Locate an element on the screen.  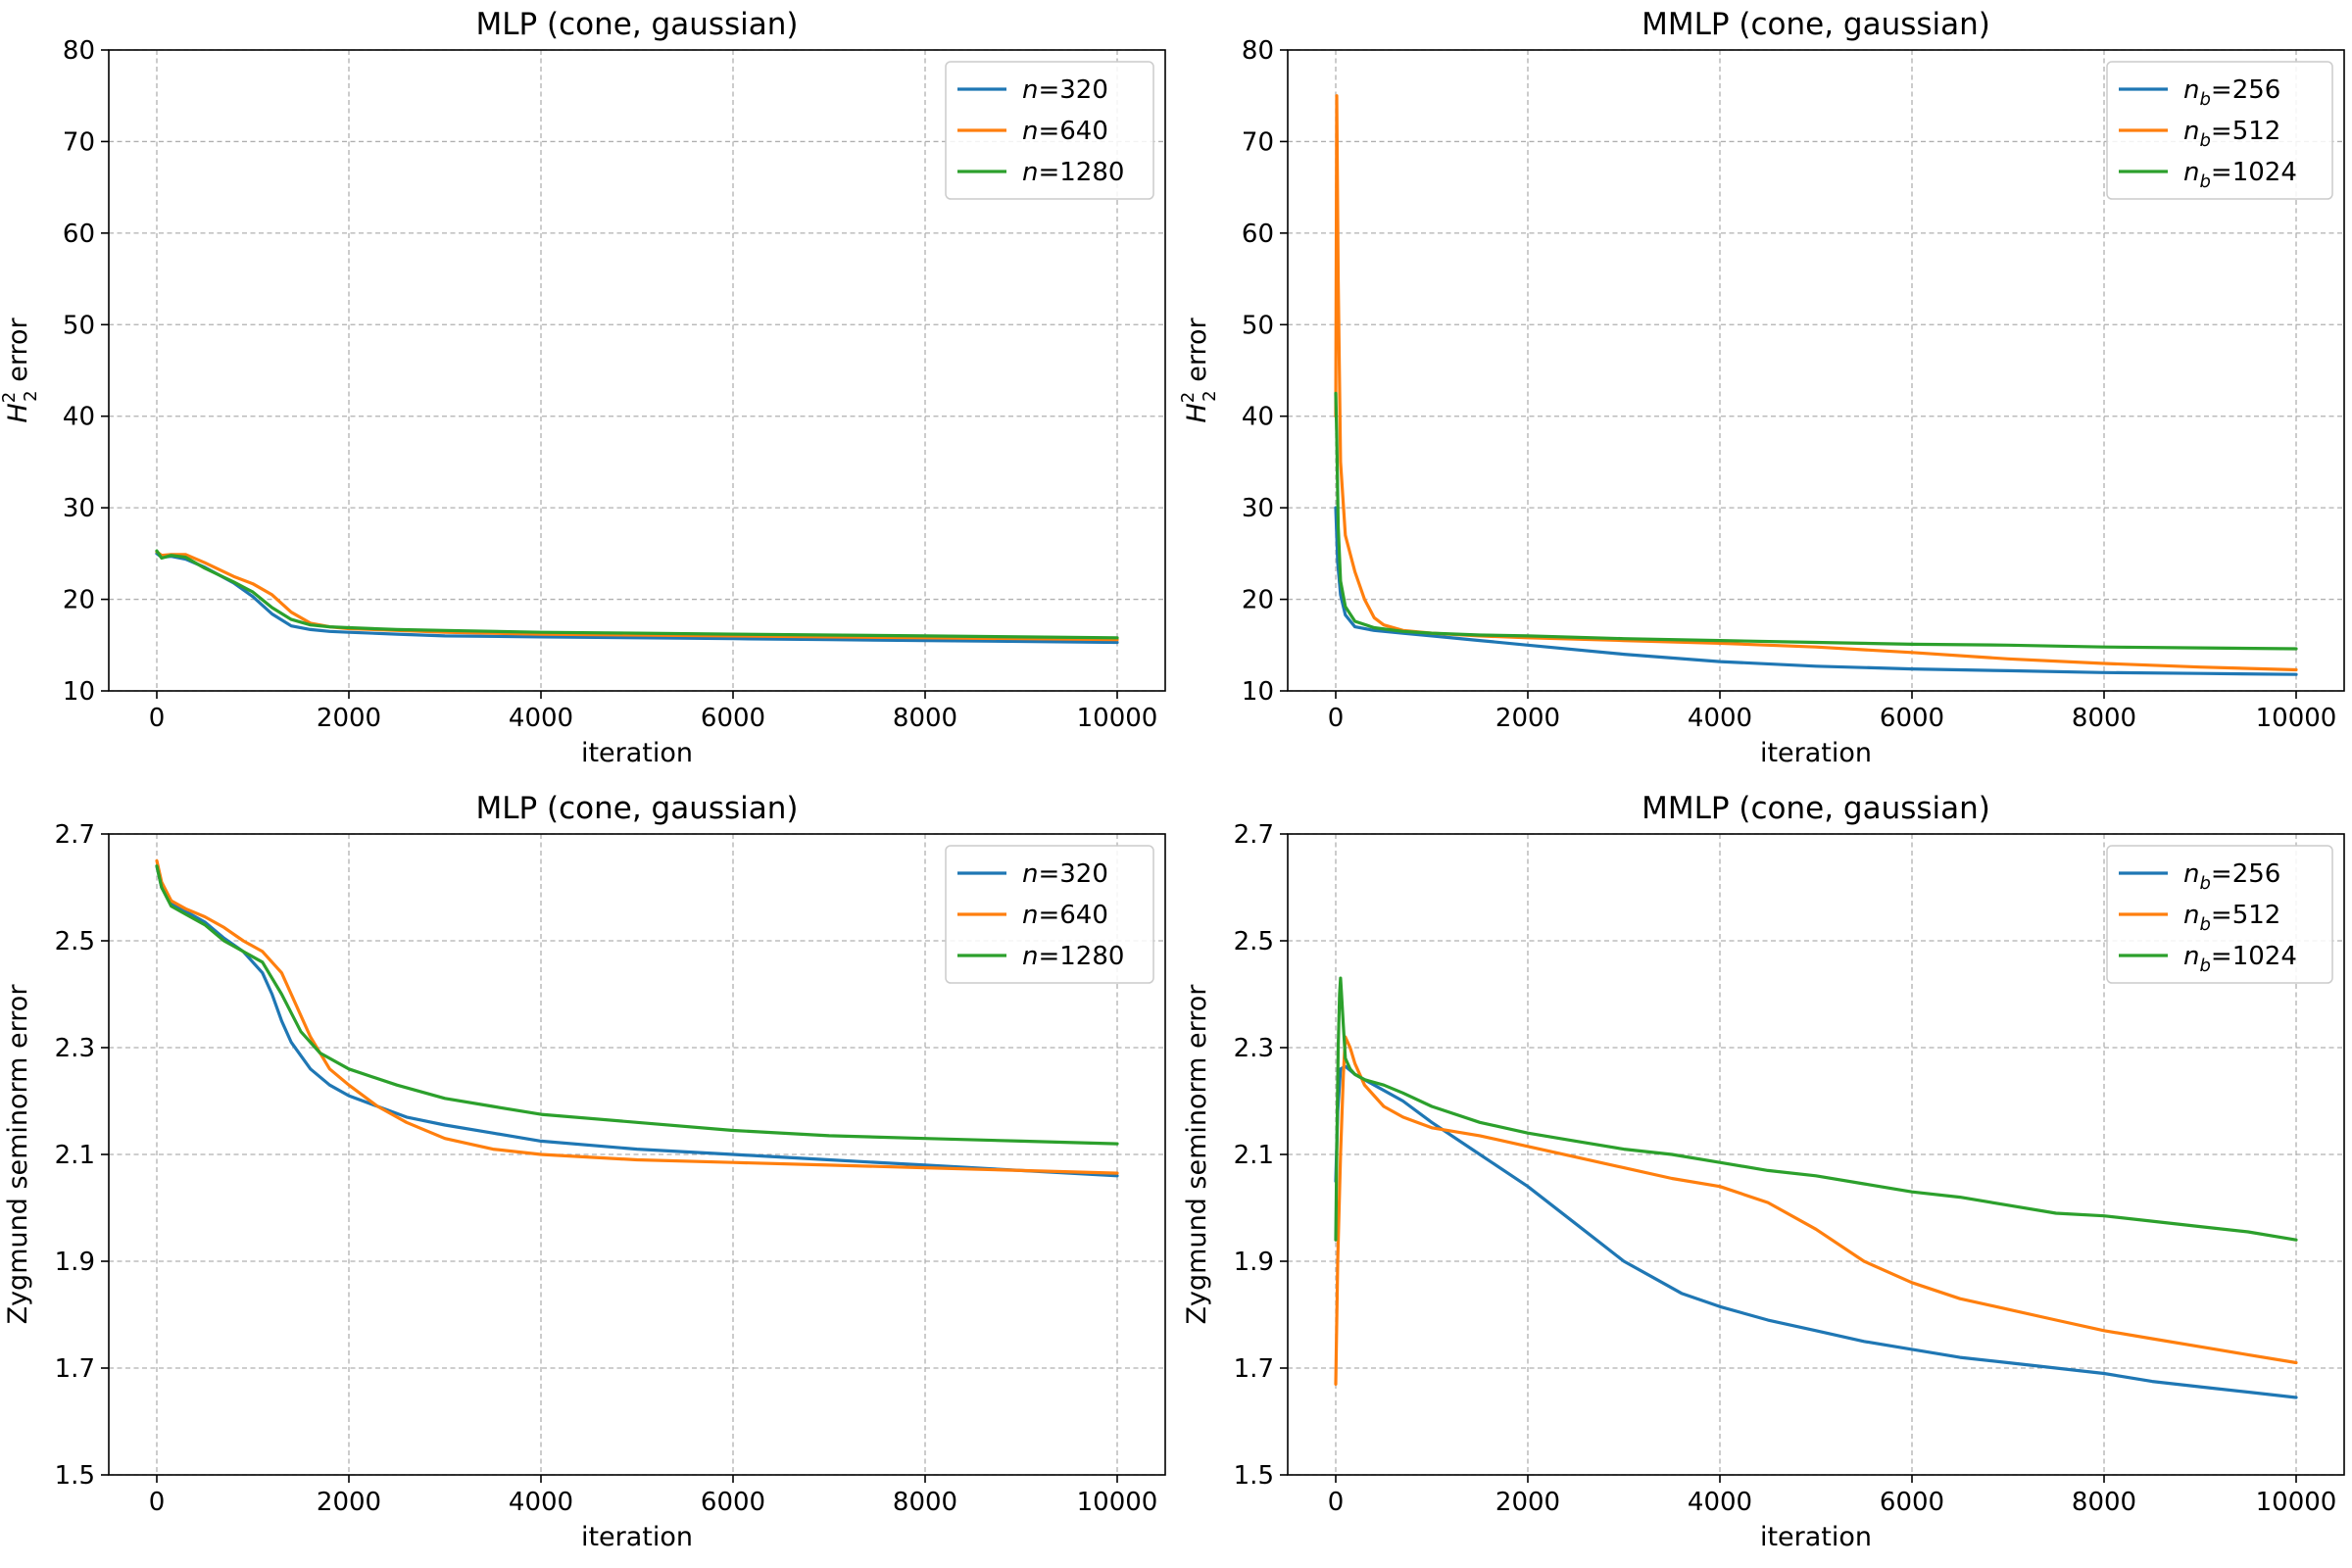
legend-entry-nb=512: nb=512 is located at coordinates (2231, 918).